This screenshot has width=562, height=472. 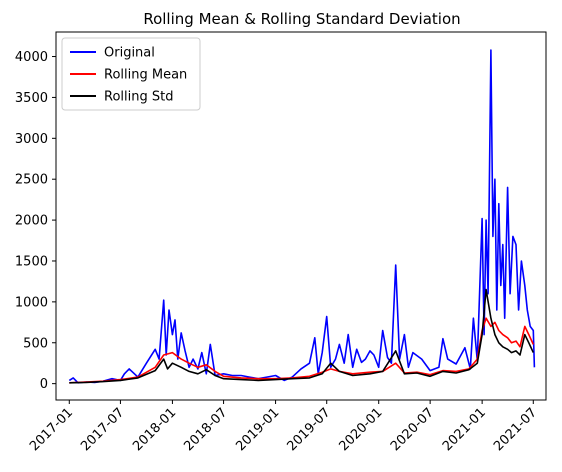 I want to click on y-tick-label: 500, so click(x=35, y=343).